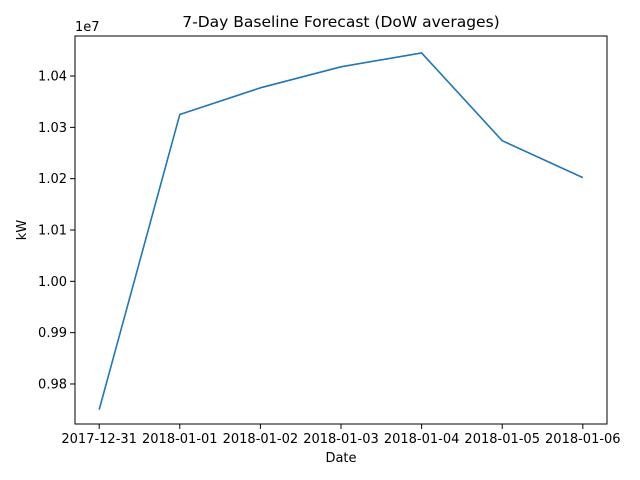 The image size is (640, 480). I want to click on y-tick-label: 1.01, so click(52, 231).